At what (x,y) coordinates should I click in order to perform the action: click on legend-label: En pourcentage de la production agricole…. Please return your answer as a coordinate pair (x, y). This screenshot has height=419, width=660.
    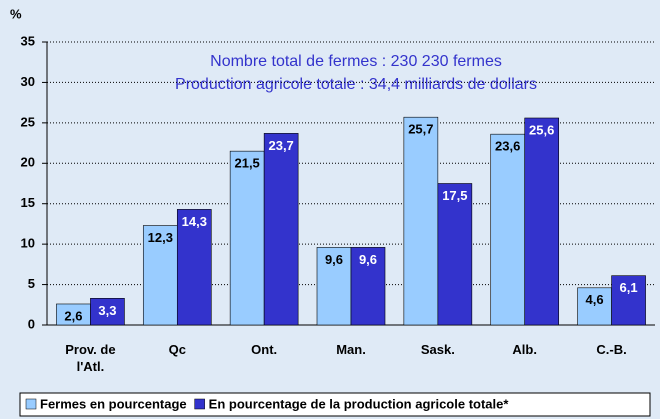
    Looking at the image, I should click on (359, 403).